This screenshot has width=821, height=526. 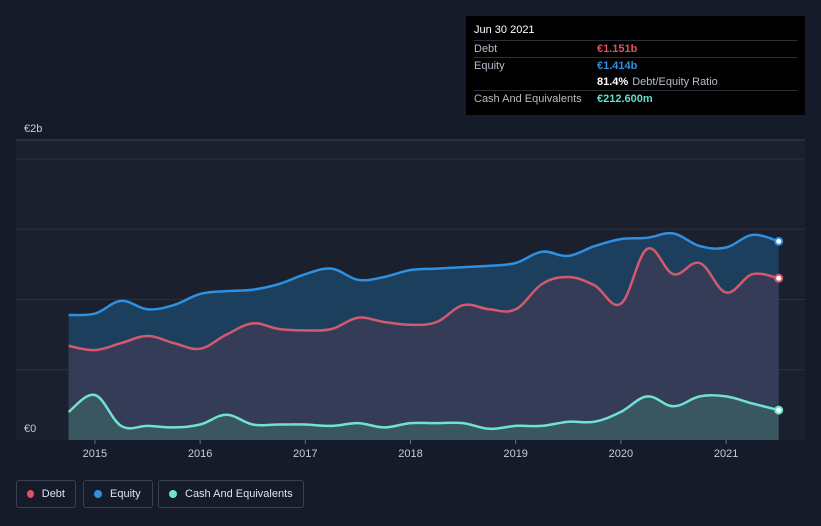 I want to click on tooltip-cash-label: Cash And Equivalents, so click(x=528, y=99).